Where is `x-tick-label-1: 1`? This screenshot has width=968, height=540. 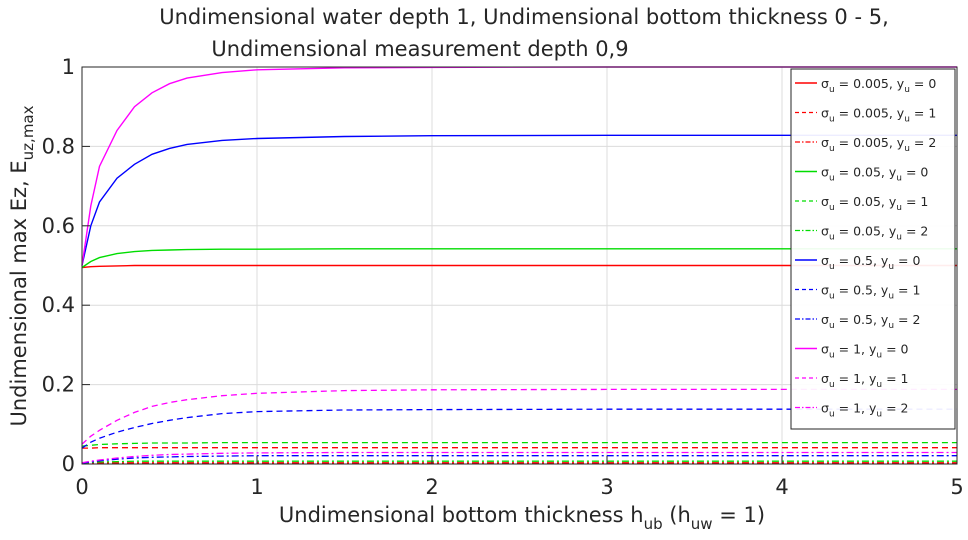
x-tick-label-1: 1 is located at coordinates (256, 487).